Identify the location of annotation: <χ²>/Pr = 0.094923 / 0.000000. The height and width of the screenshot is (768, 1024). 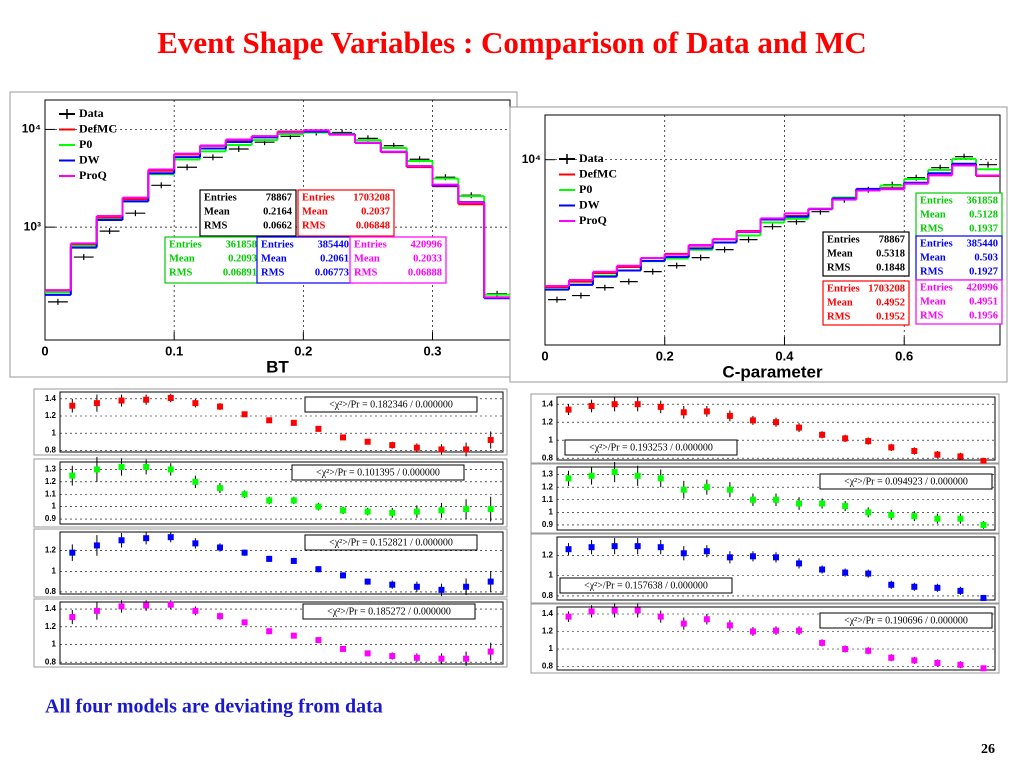
(906, 481).